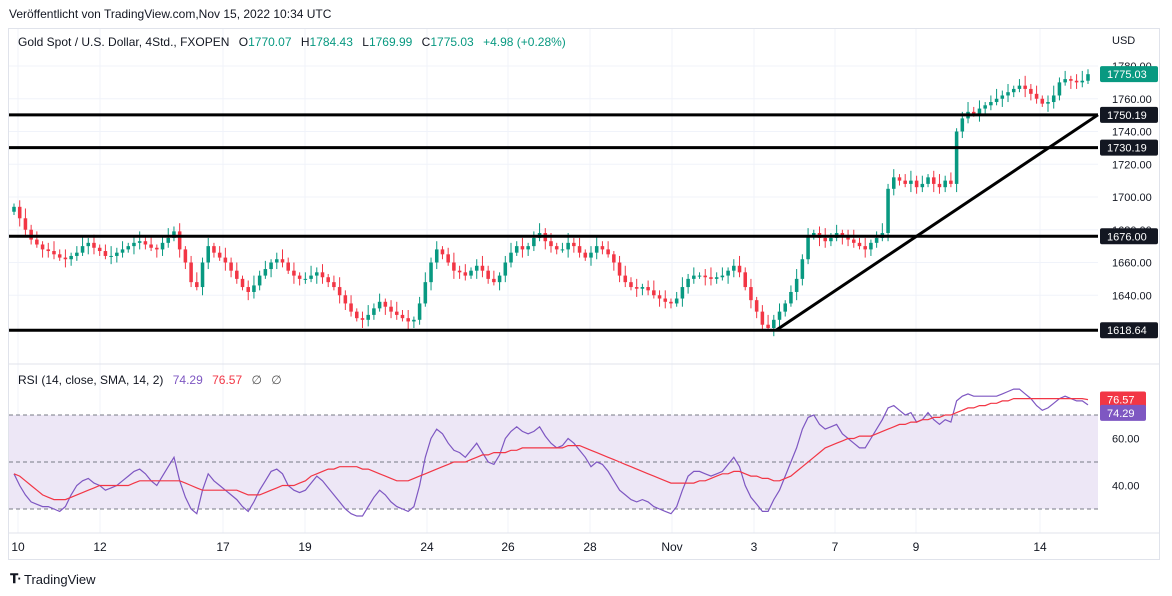  Describe the element at coordinates (1129, 74) in the screenshot. I see `last-price-tag` at that location.